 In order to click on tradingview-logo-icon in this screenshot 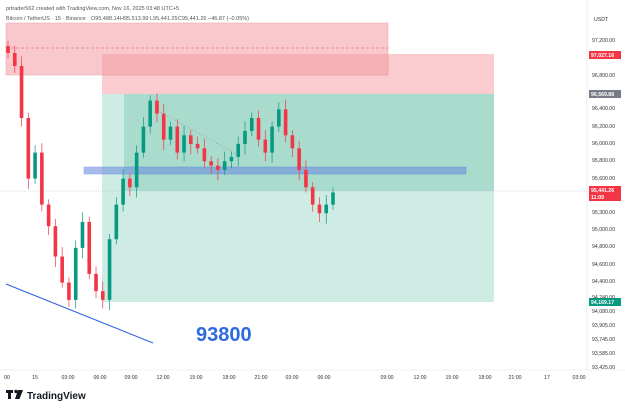, I will do `click(14, 394)`.